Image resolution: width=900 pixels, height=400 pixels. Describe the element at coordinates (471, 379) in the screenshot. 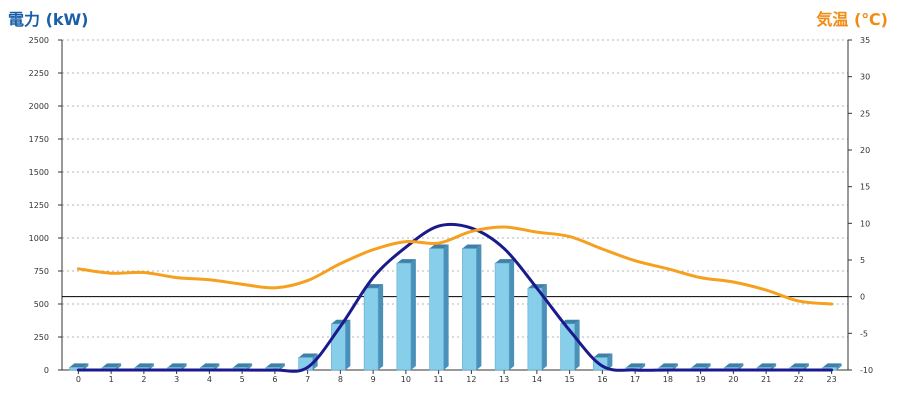

I see `x-tick-label: 12` at that location.